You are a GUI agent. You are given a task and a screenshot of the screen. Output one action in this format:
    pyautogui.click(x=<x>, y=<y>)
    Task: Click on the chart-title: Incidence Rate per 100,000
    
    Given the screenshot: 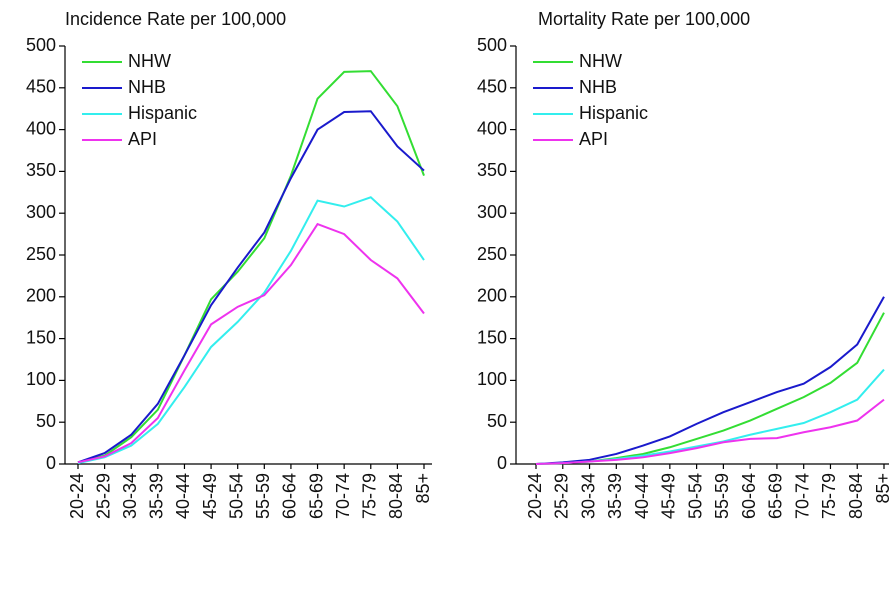 What is the action you would take?
    pyautogui.click(x=175, y=19)
    